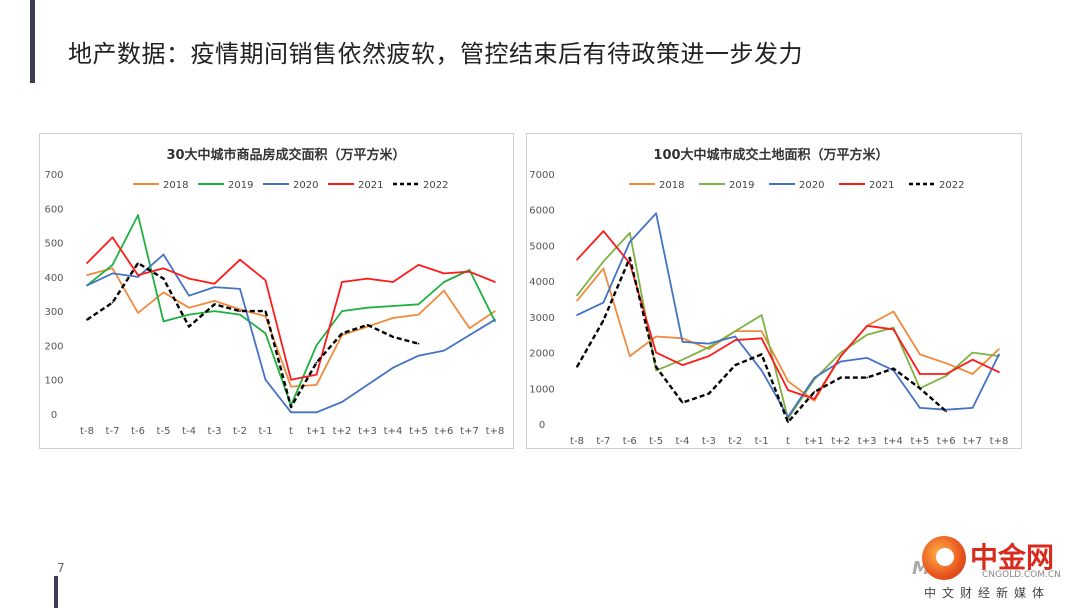 This screenshot has width=1080, height=608. I want to click on x-tick-label: t+8, so click(999, 441).